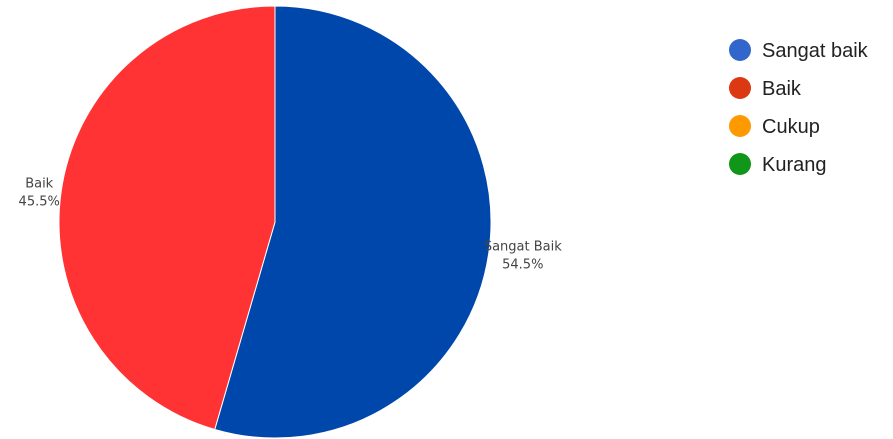  Describe the element at coordinates (39, 202) in the screenshot. I see `slice-label-percent: 45.5%` at that location.